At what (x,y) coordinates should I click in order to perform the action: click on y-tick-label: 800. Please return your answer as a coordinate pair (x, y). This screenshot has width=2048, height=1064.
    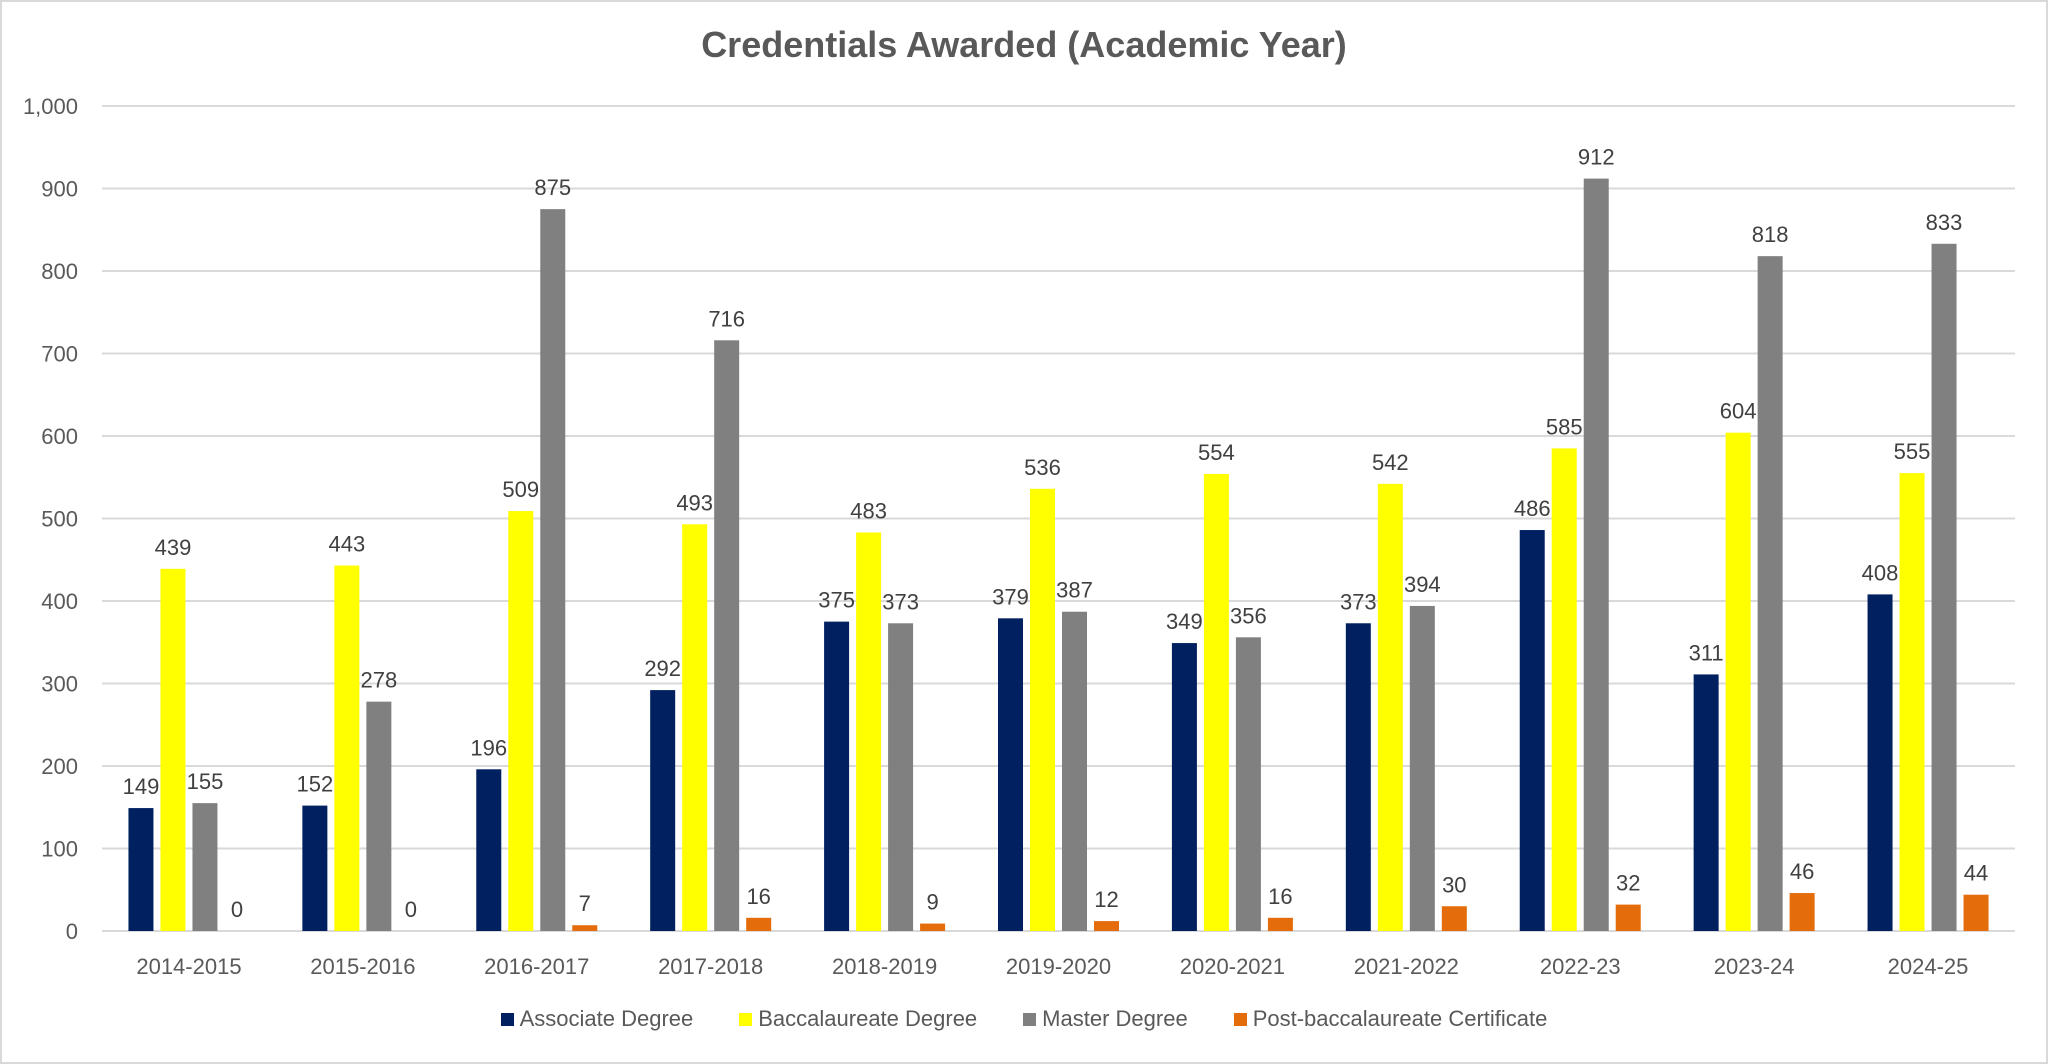
    Looking at the image, I should click on (59, 271).